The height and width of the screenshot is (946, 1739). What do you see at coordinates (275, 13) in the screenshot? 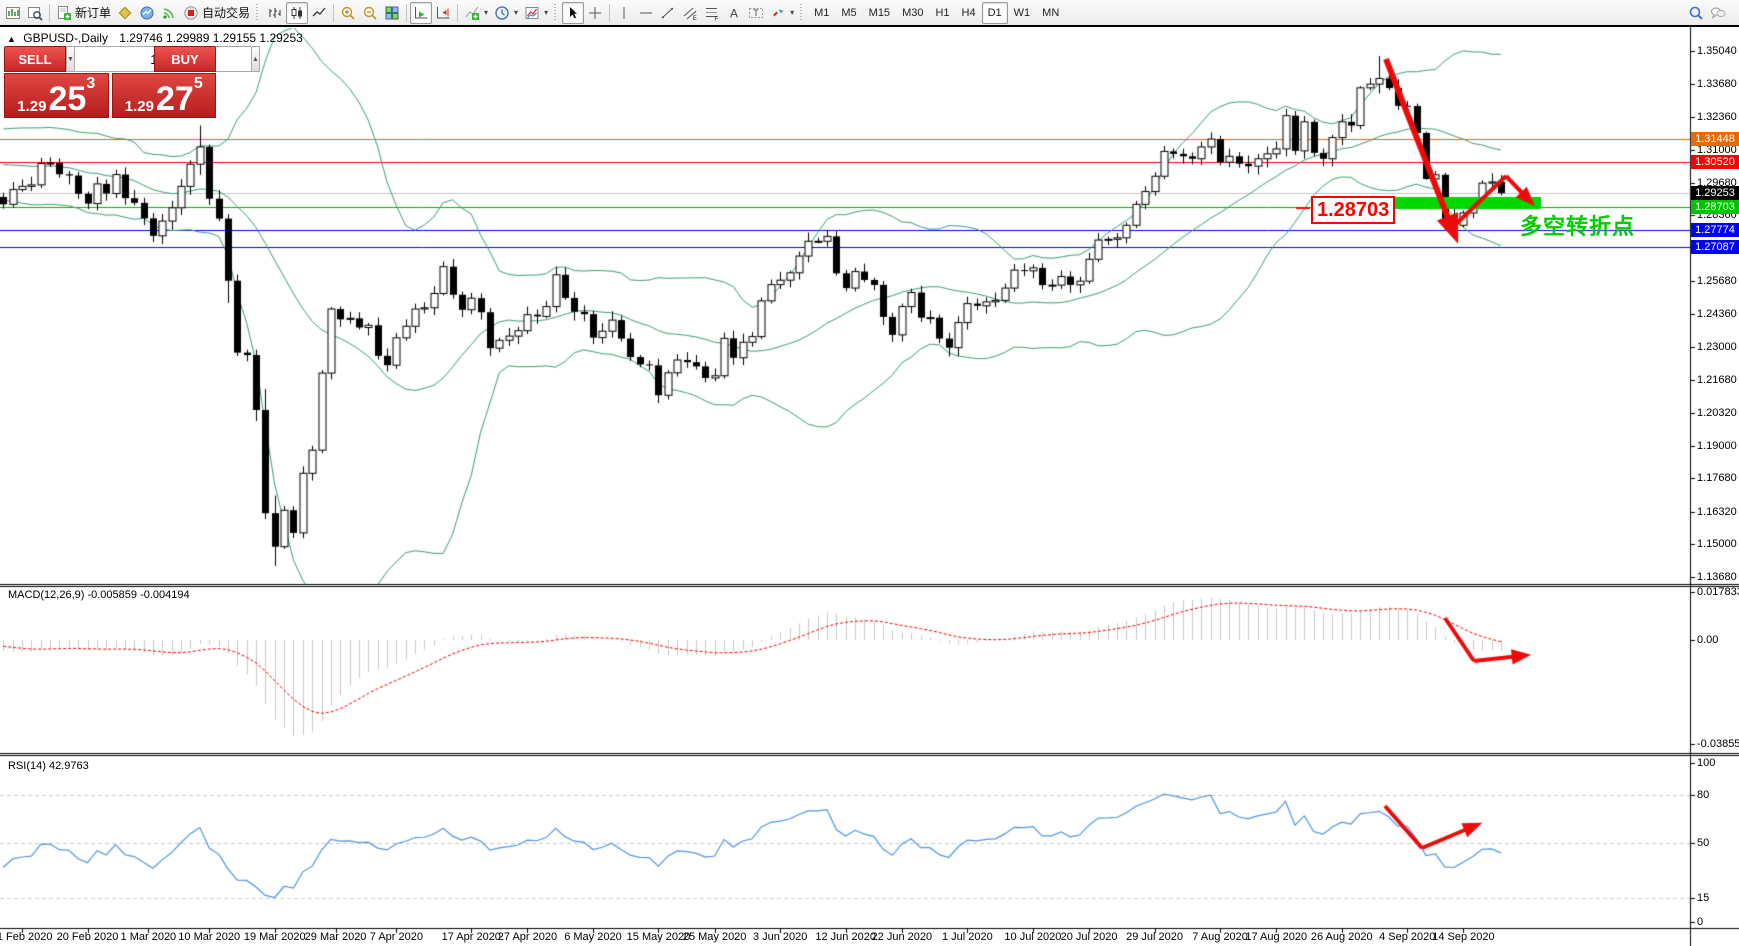
I see `bar-chart-button` at bounding box center [275, 13].